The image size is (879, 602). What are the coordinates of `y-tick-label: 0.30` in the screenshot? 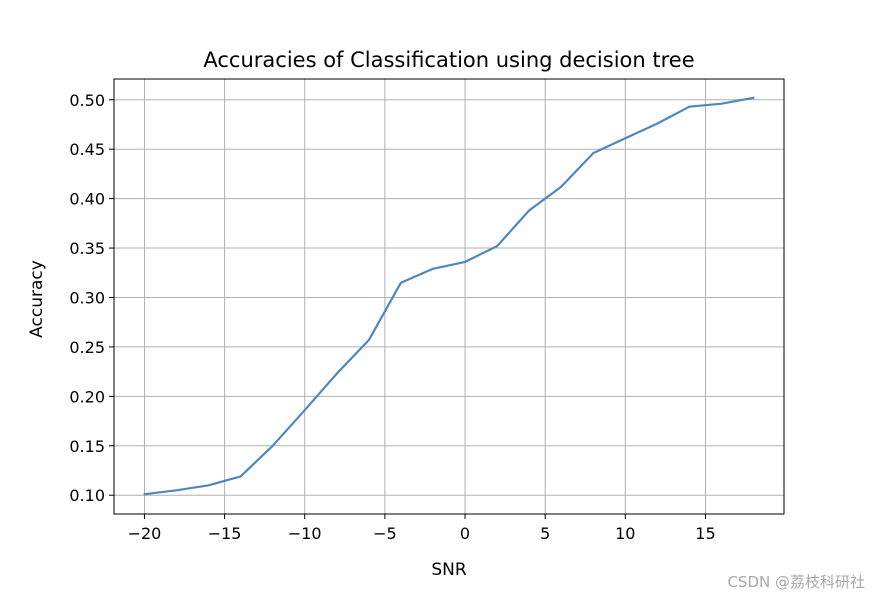 It's located at (87, 297).